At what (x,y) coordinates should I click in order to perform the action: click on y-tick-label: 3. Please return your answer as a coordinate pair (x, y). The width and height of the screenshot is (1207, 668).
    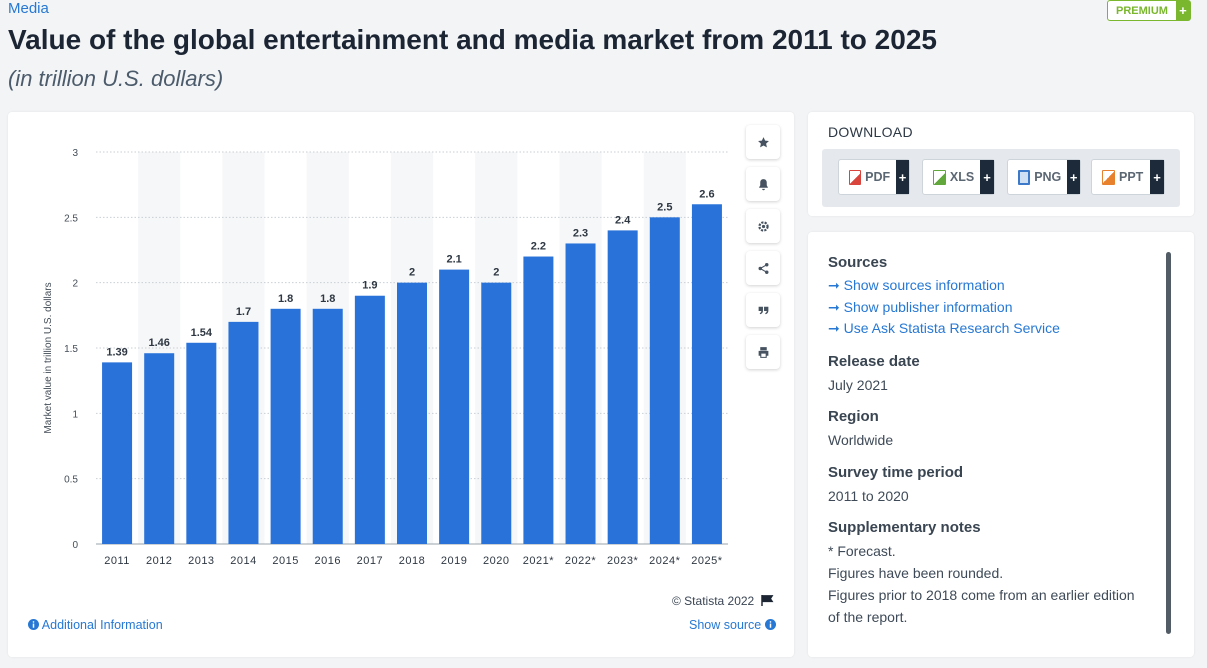
    Looking at the image, I should click on (75, 153).